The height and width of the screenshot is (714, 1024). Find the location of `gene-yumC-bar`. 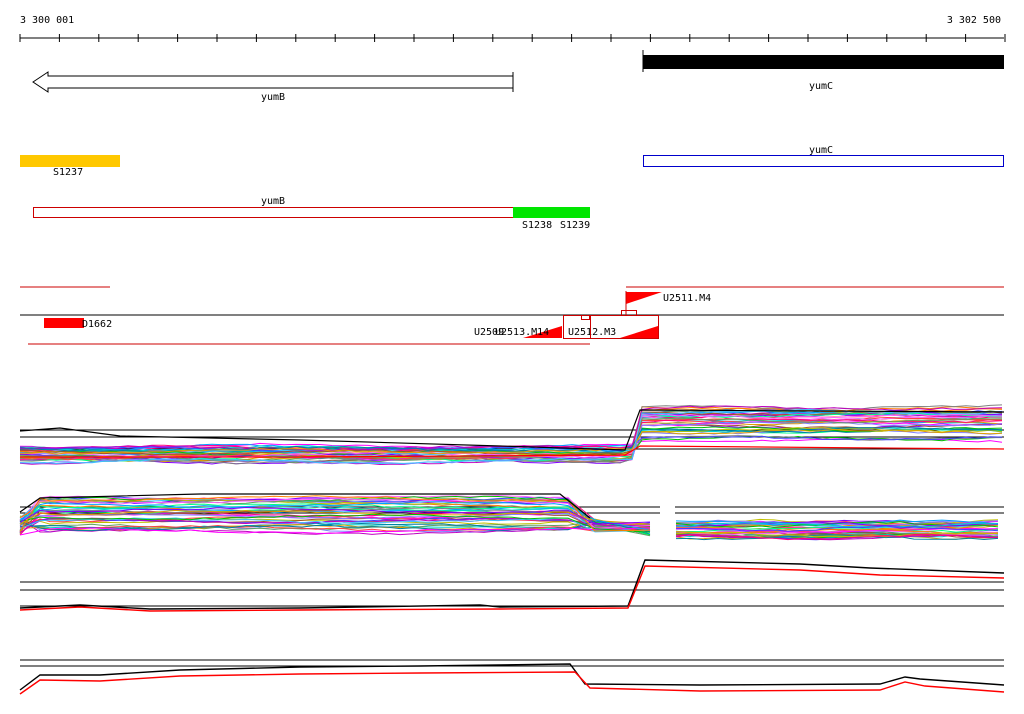

gene-yumC-bar is located at coordinates (823, 62).